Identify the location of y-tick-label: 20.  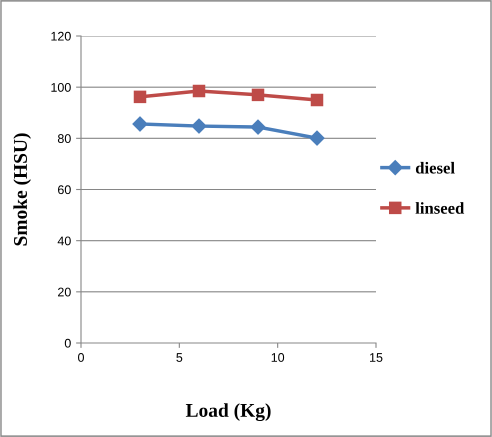
(64, 292).